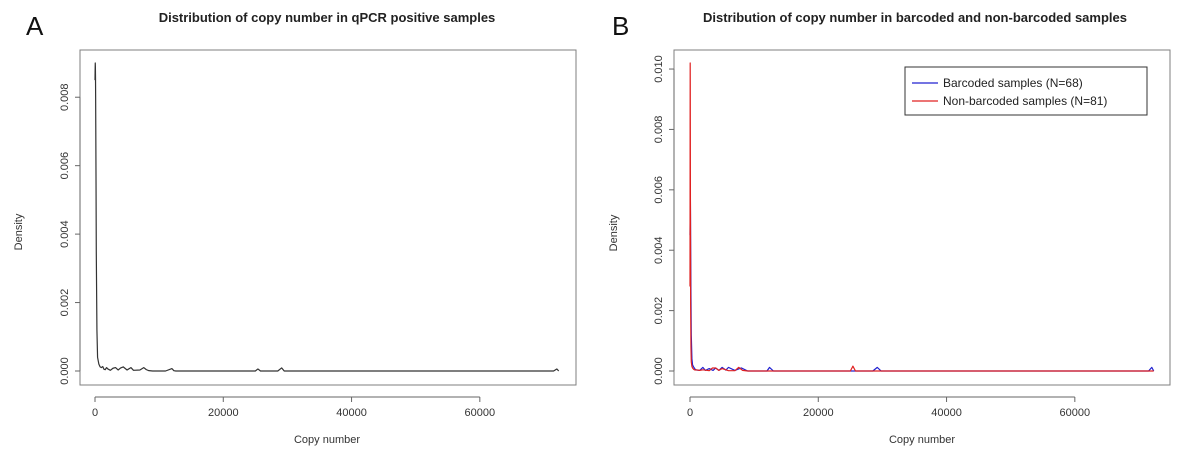  Describe the element at coordinates (659, 69) in the screenshot. I see `panel-b-y-tick-label: 0.010` at that location.